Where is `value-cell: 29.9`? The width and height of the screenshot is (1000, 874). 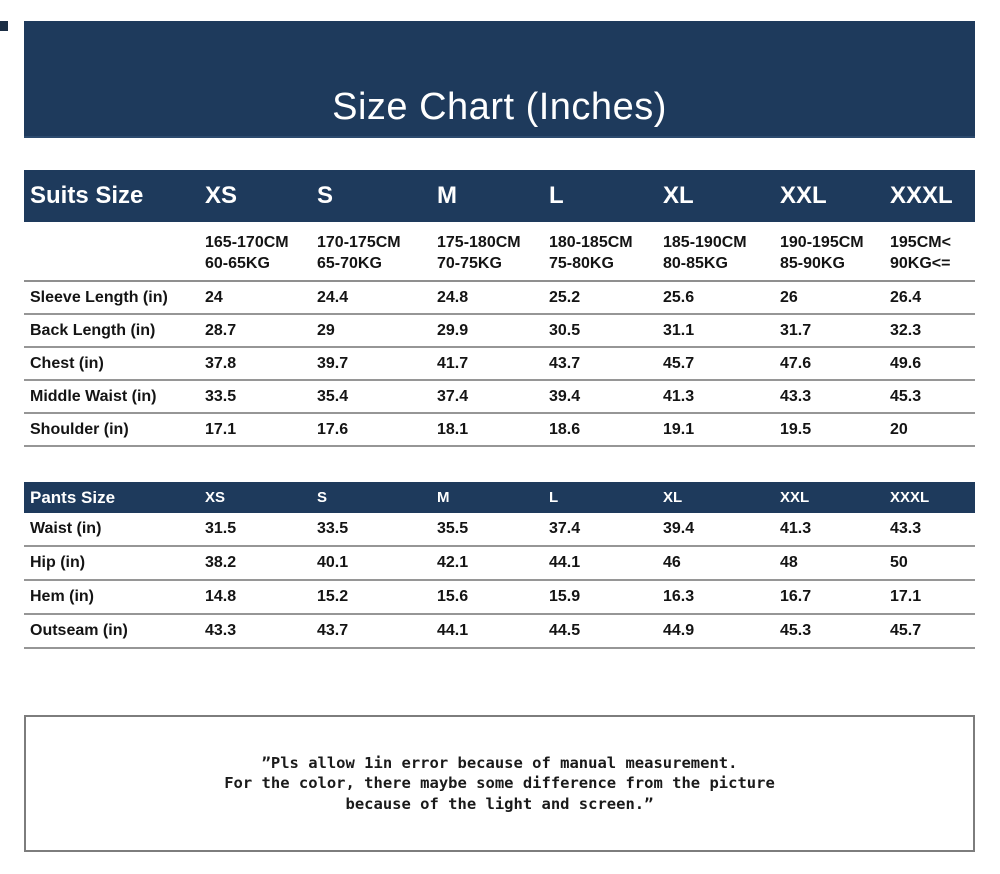
value-cell: 29.9 is located at coordinates (453, 330).